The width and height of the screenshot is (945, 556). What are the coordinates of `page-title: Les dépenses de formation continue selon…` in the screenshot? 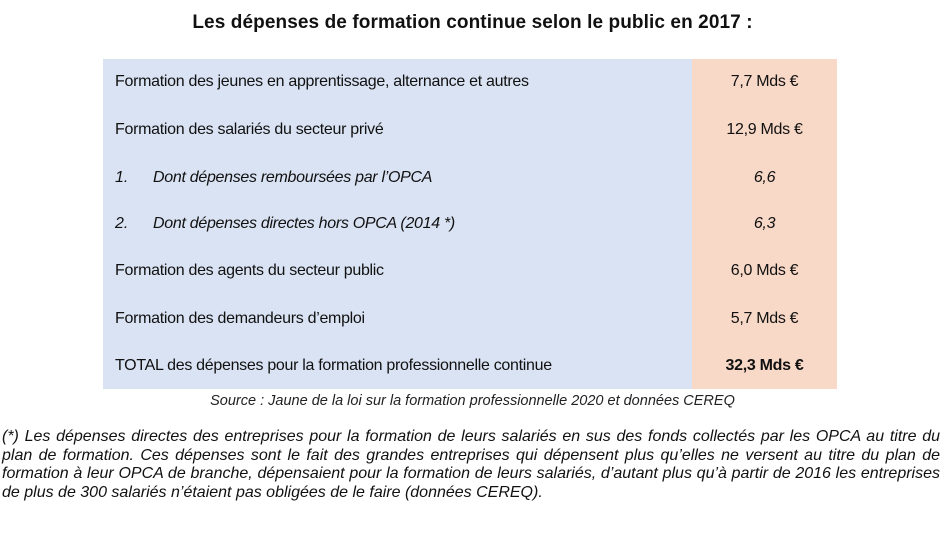 It's located at (472, 22).